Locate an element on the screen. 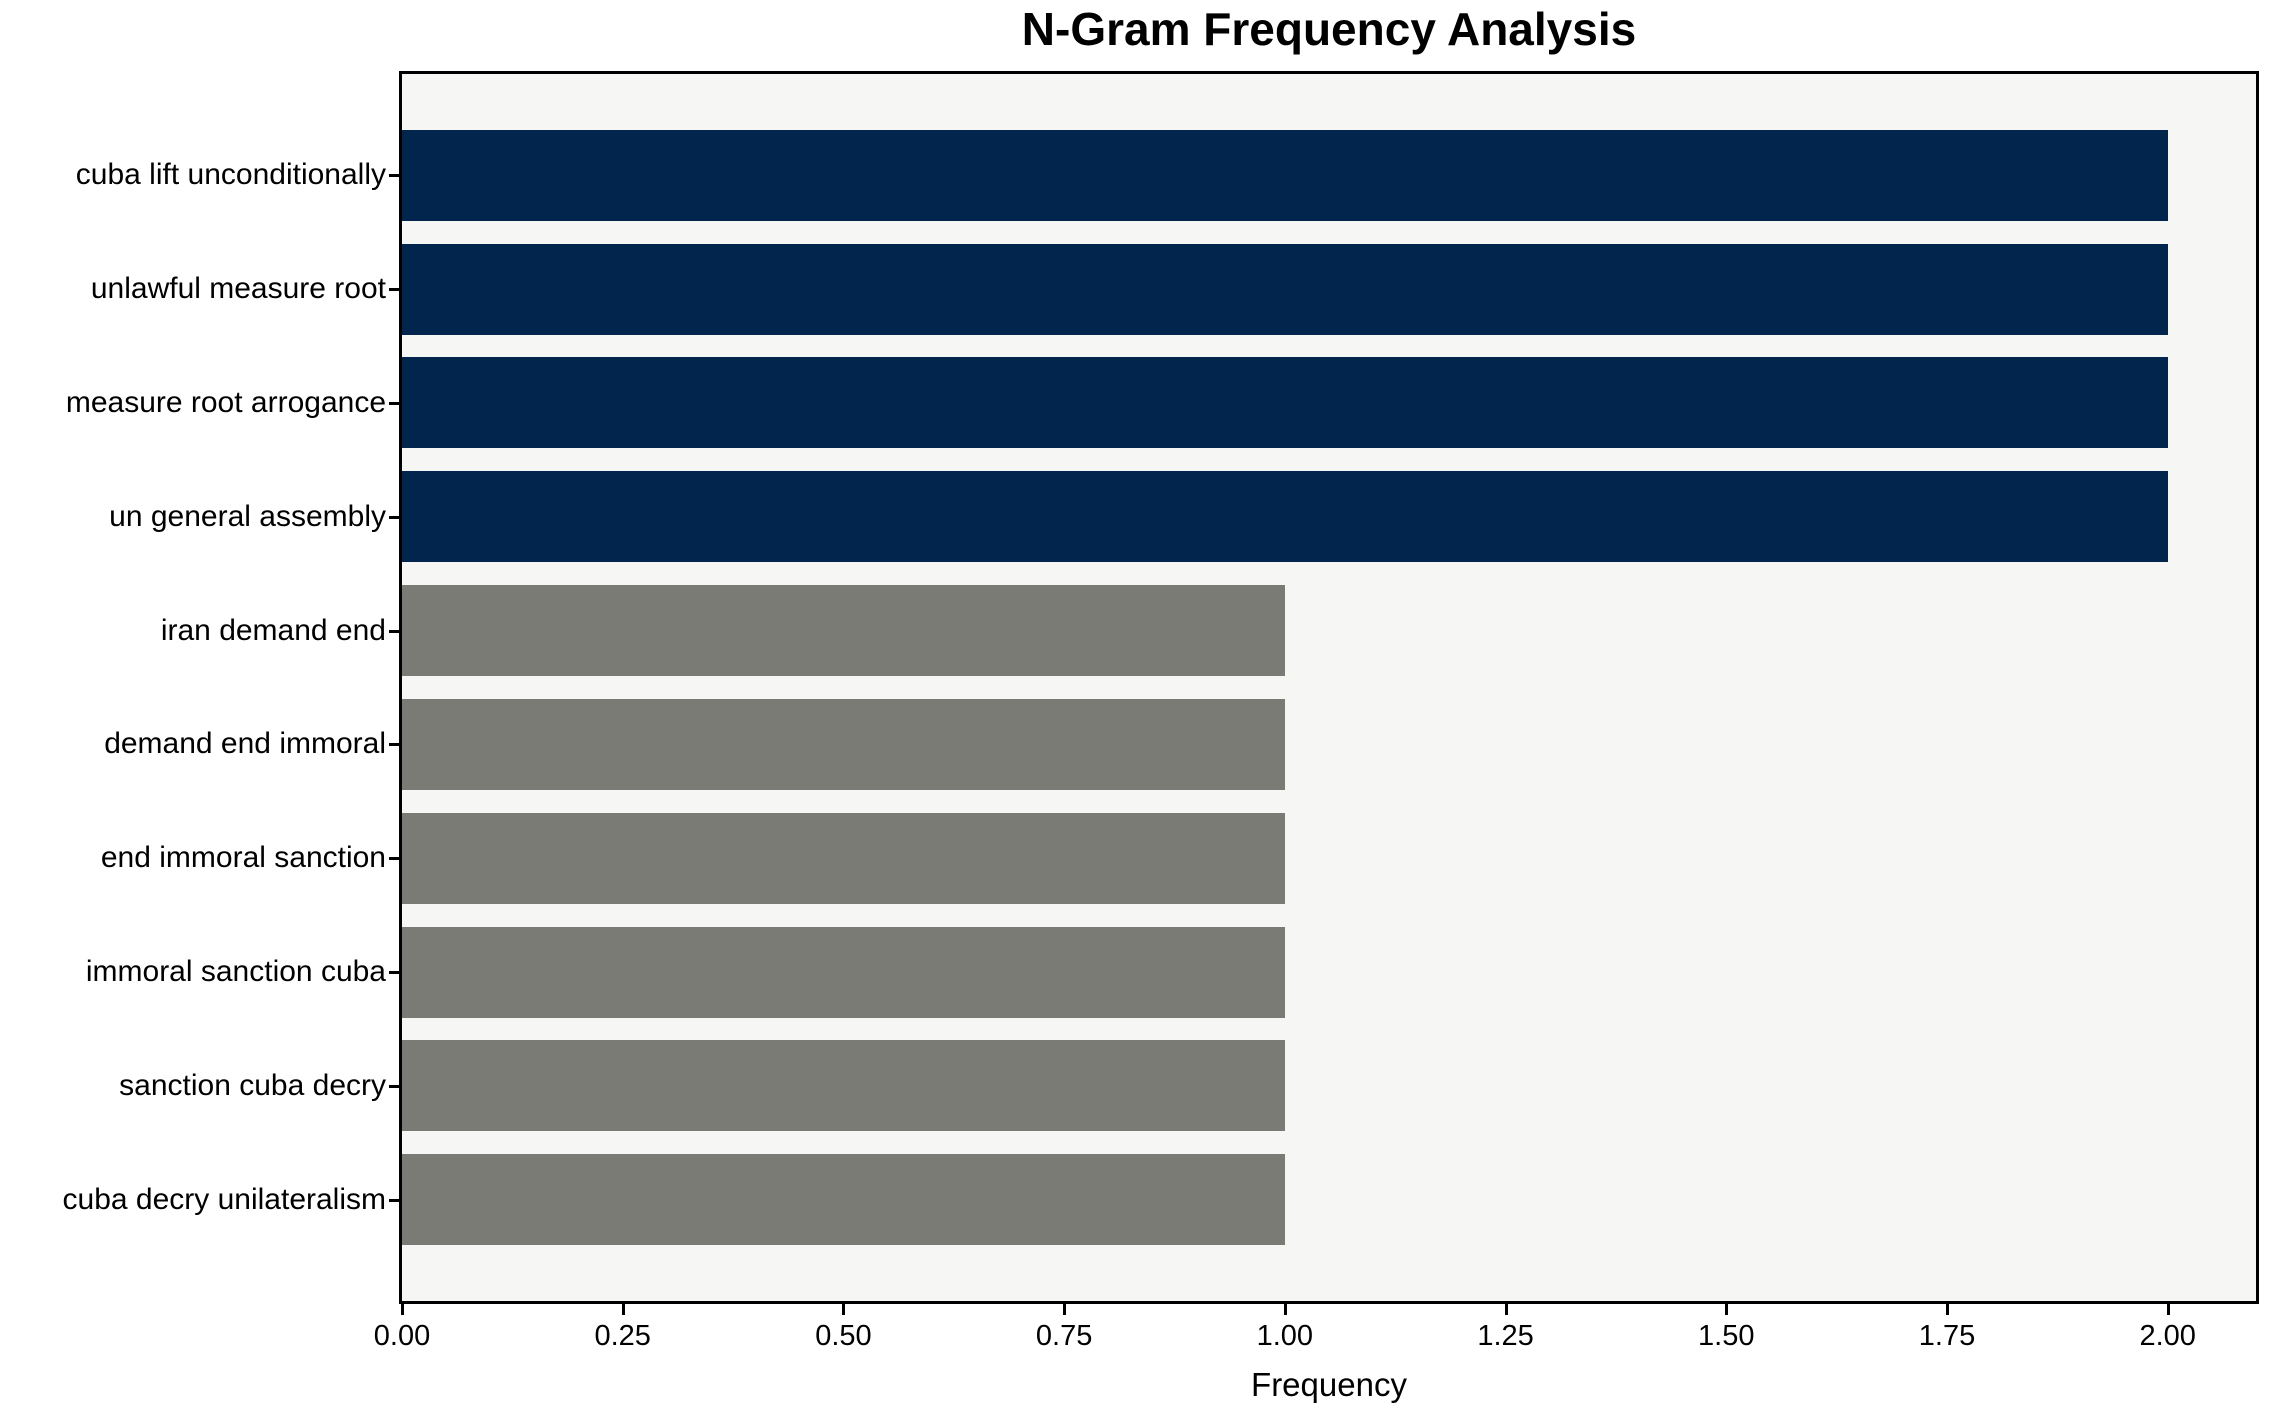 This screenshot has height=1414, width=2278. x-tick-label: 0.00 is located at coordinates (402, 1336).